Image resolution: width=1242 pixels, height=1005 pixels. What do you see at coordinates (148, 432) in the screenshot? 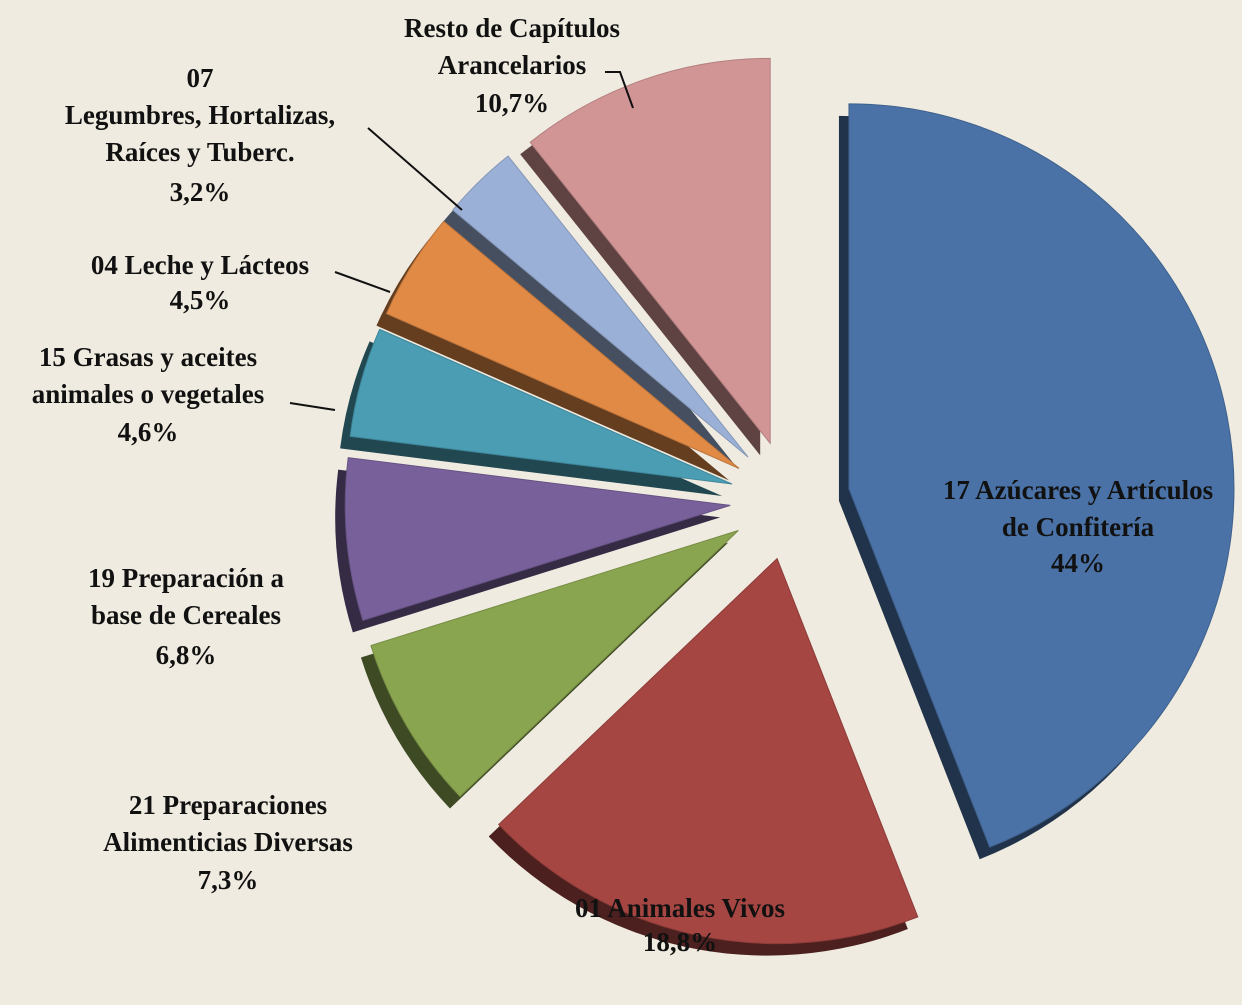
I see `value-label: 4,6%` at bounding box center [148, 432].